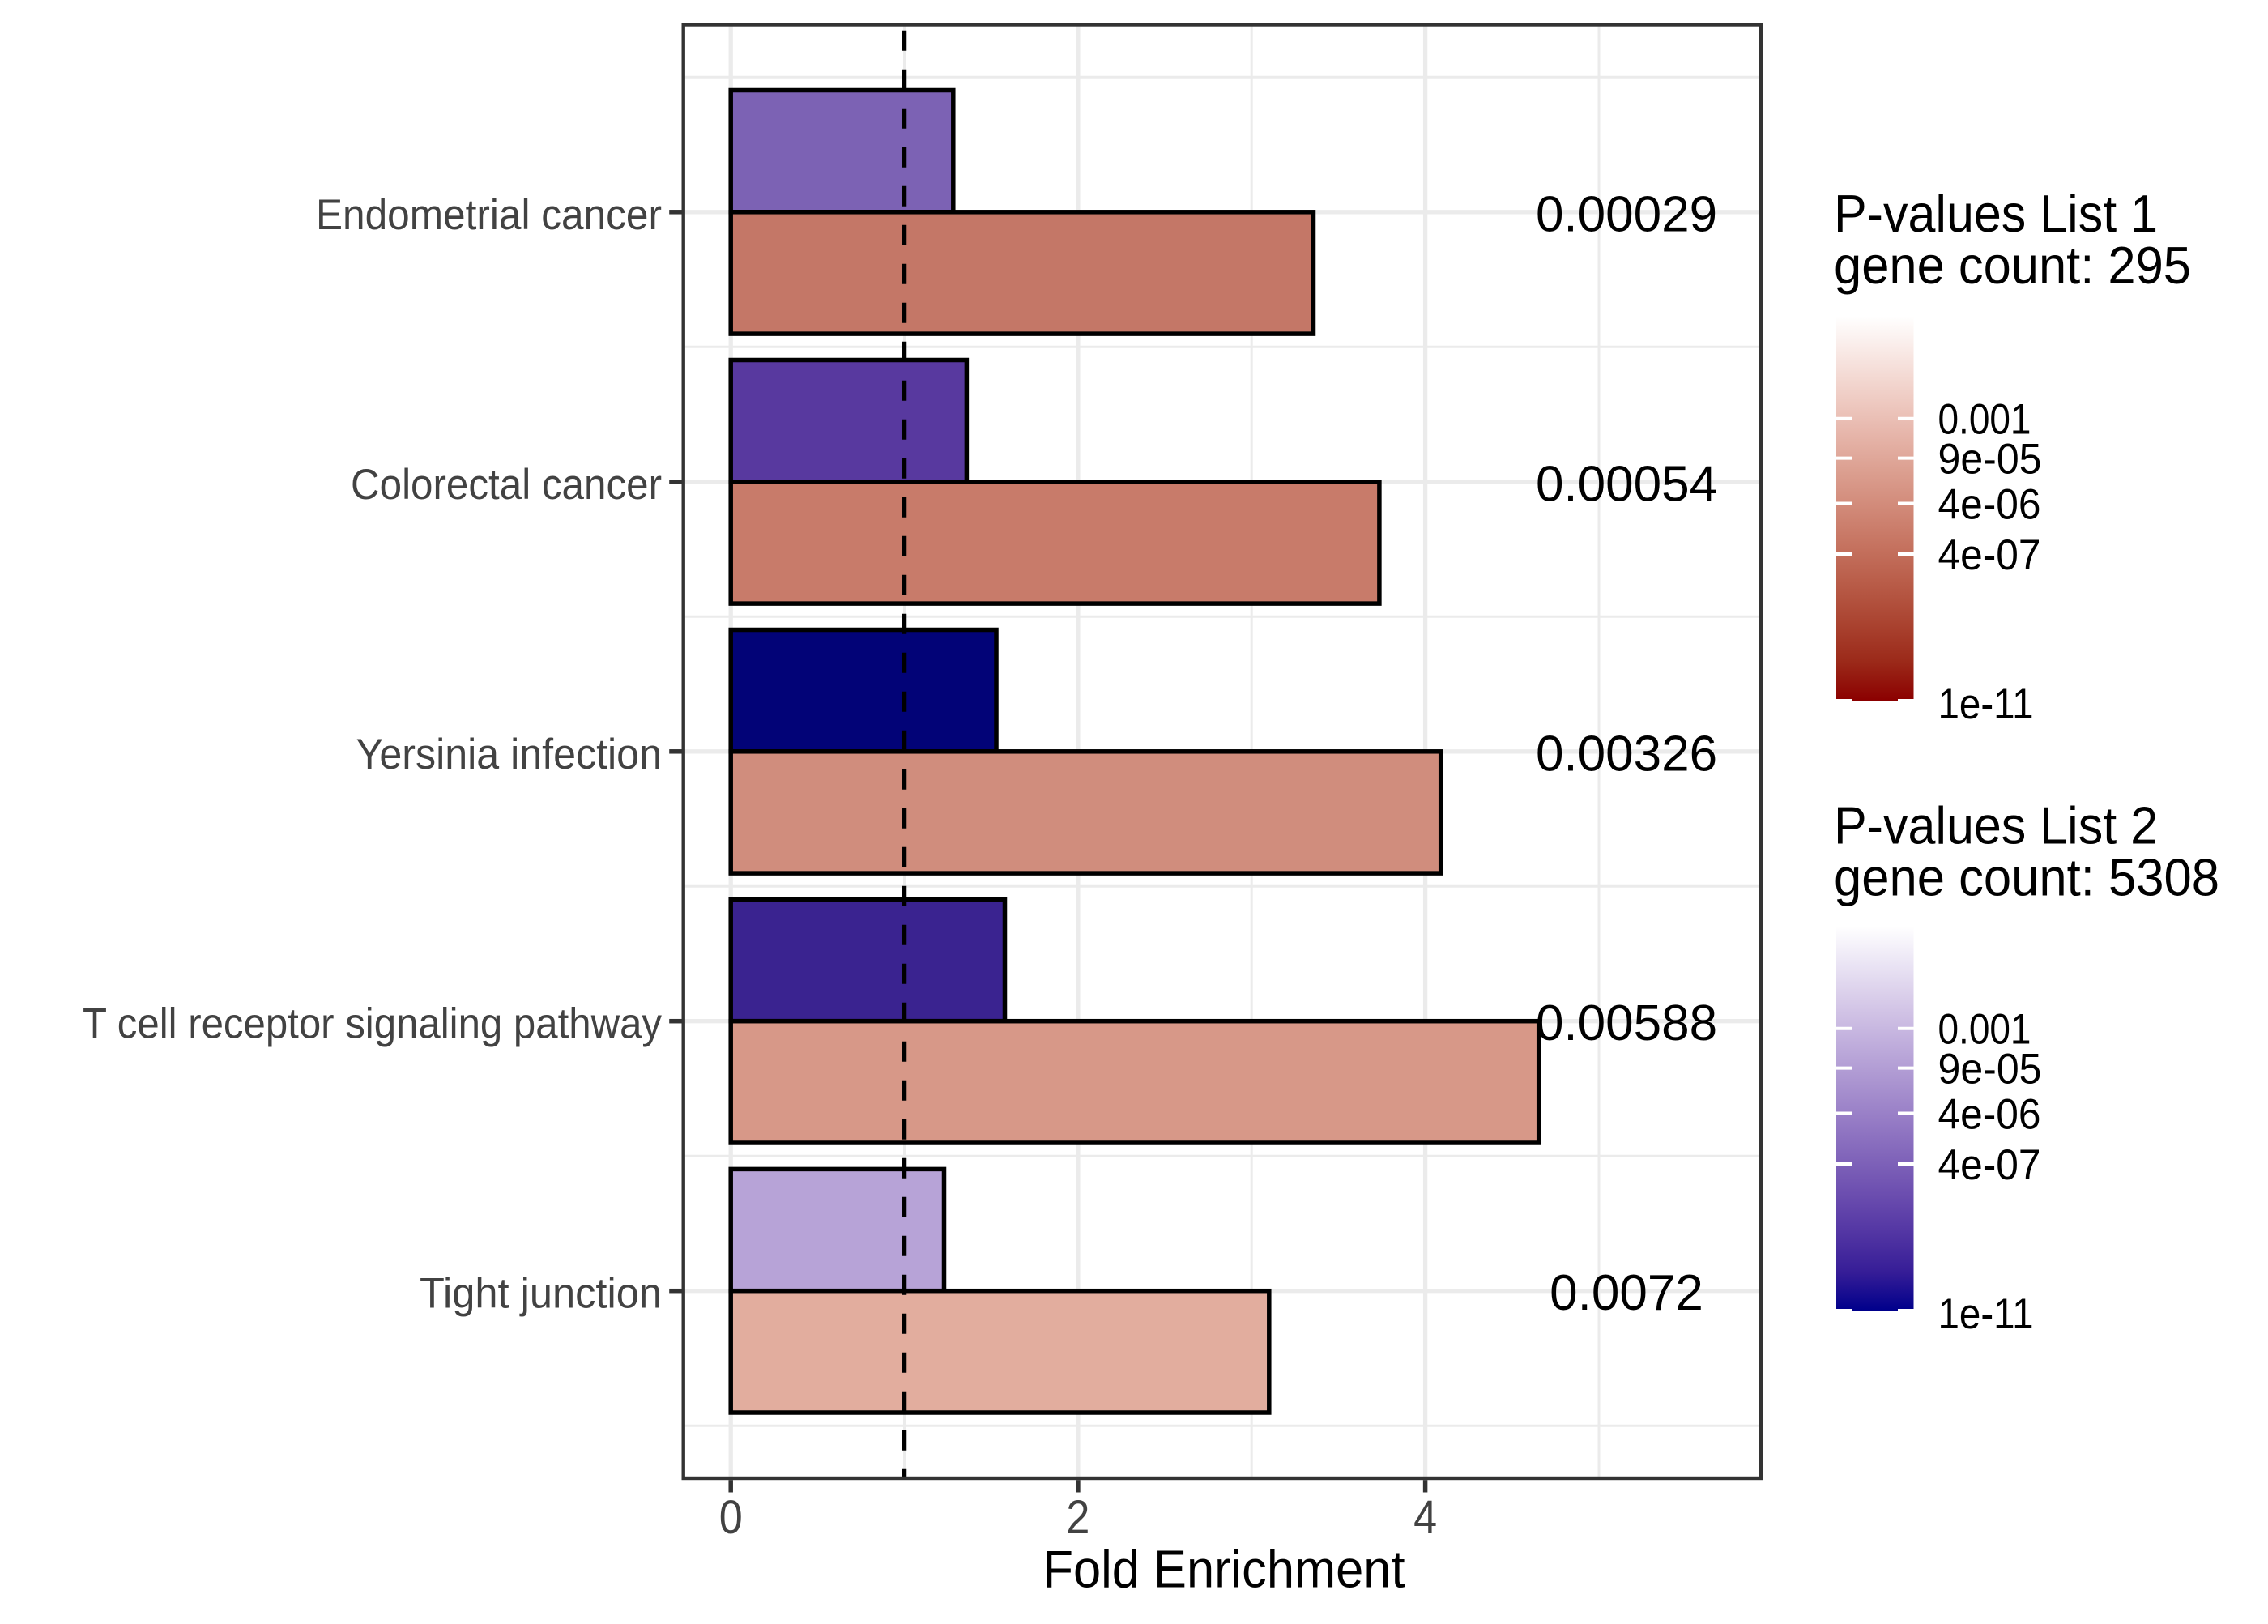  I want to click on svg-text: Yersinia infection, so click(510, 754).